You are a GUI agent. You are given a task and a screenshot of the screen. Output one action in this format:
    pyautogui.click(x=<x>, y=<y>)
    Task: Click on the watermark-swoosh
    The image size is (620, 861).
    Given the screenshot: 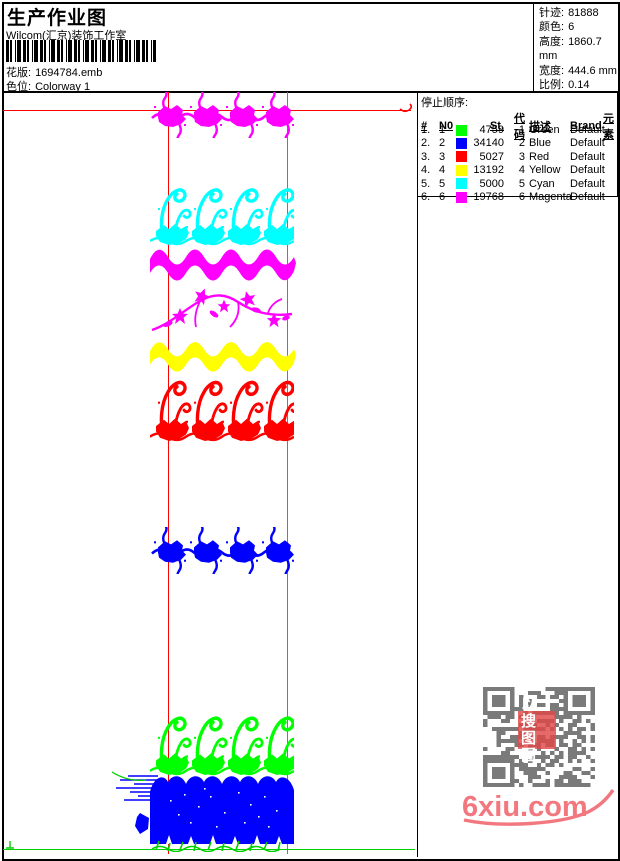 What is the action you would take?
    pyautogui.click(x=539, y=807)
    